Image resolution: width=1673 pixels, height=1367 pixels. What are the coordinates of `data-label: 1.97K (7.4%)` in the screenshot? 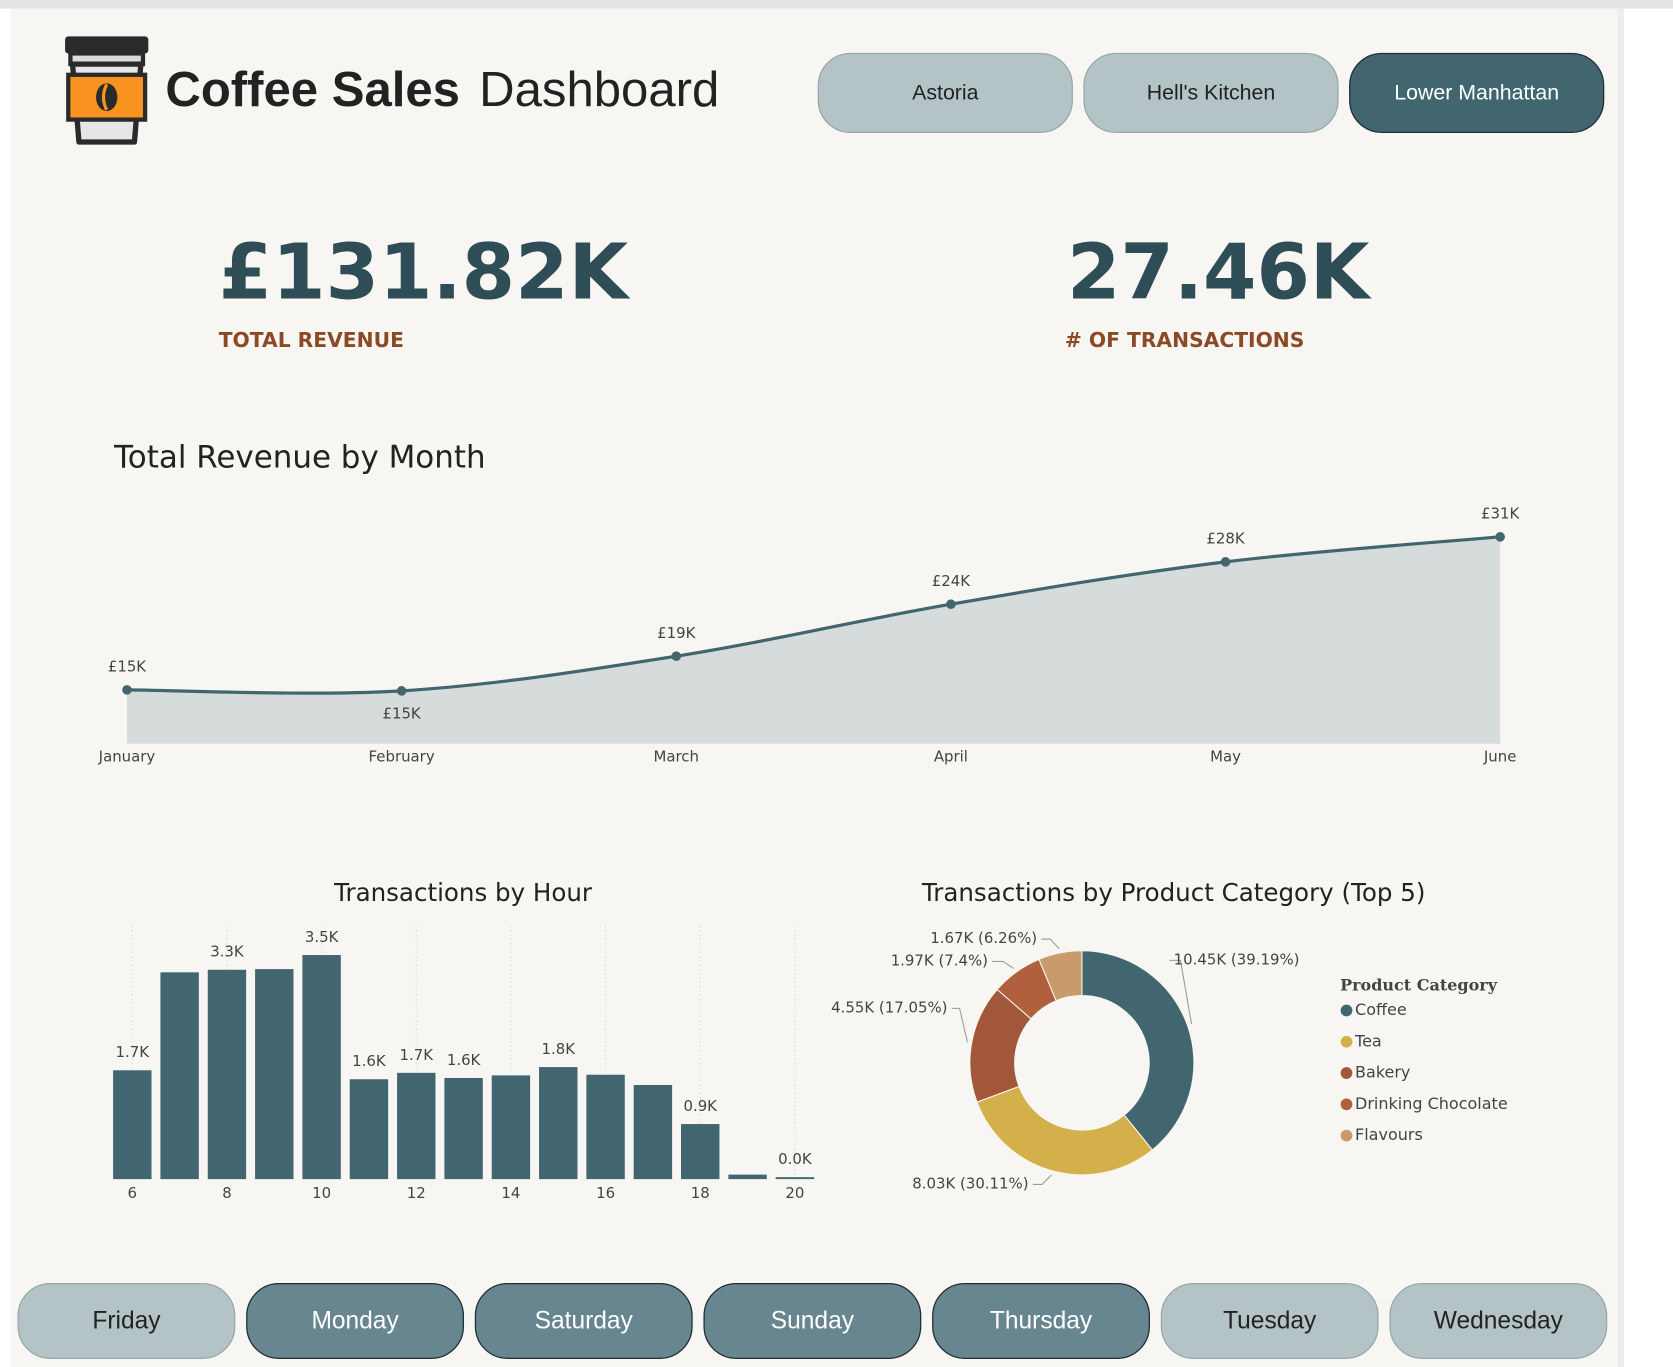 It's located at (939, 960).